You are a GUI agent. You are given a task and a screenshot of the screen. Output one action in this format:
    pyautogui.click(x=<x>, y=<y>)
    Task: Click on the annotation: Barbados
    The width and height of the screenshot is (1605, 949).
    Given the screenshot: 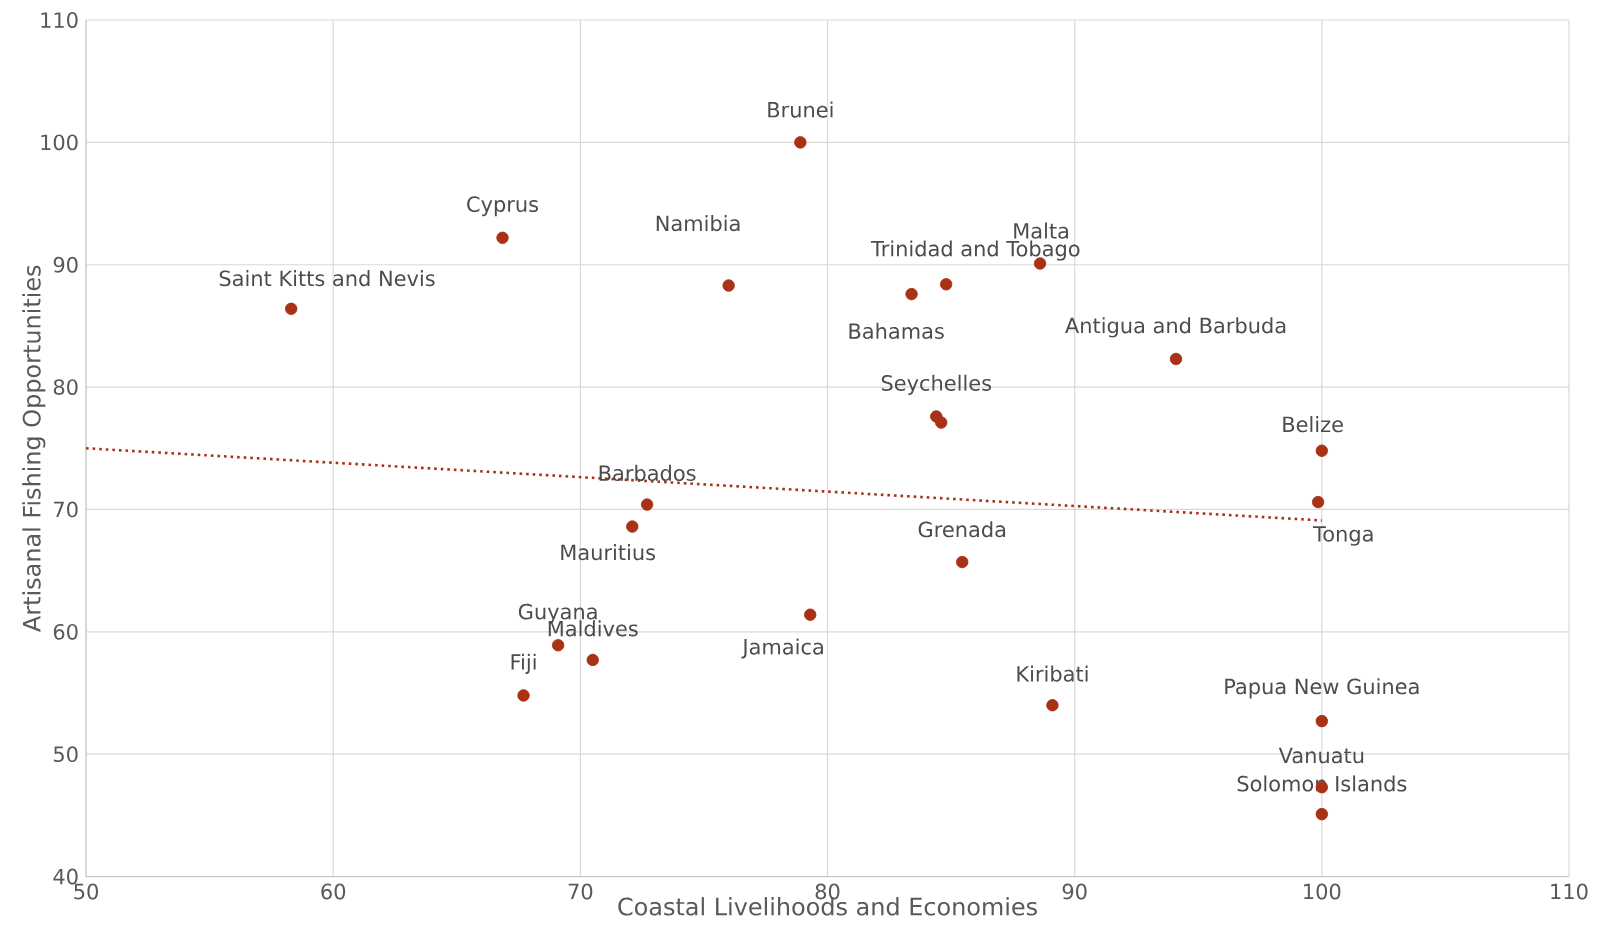 What is the action you would take?
    pyautogui.click(x=647, y=473)
    